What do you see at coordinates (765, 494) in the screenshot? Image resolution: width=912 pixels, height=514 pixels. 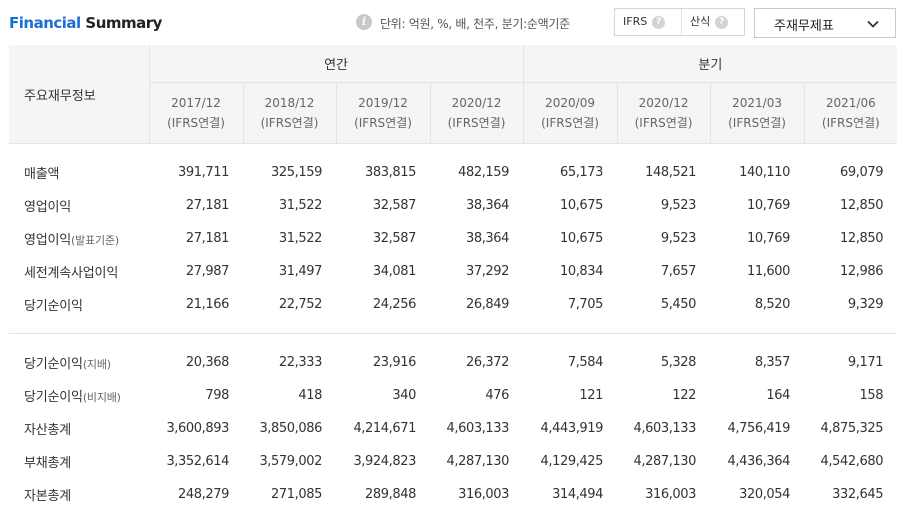 I see `value-cell: 320,054` at bounding box center [765, 494].